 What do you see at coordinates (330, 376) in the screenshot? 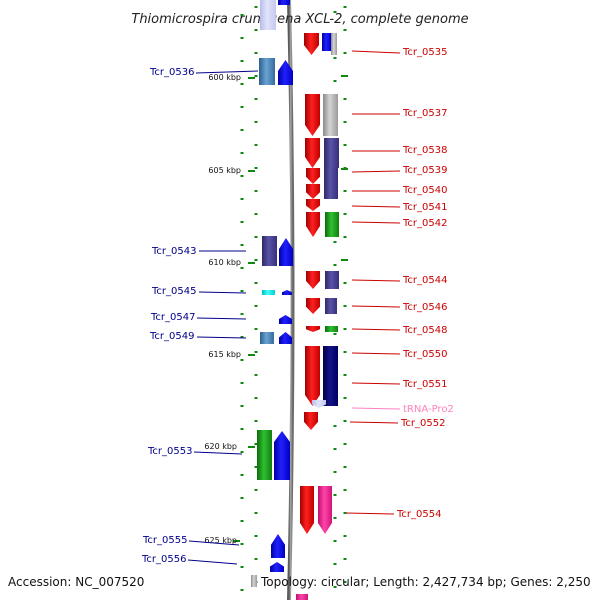
I see `gene-tcr-0550-b` at bounding box center [330, 376].